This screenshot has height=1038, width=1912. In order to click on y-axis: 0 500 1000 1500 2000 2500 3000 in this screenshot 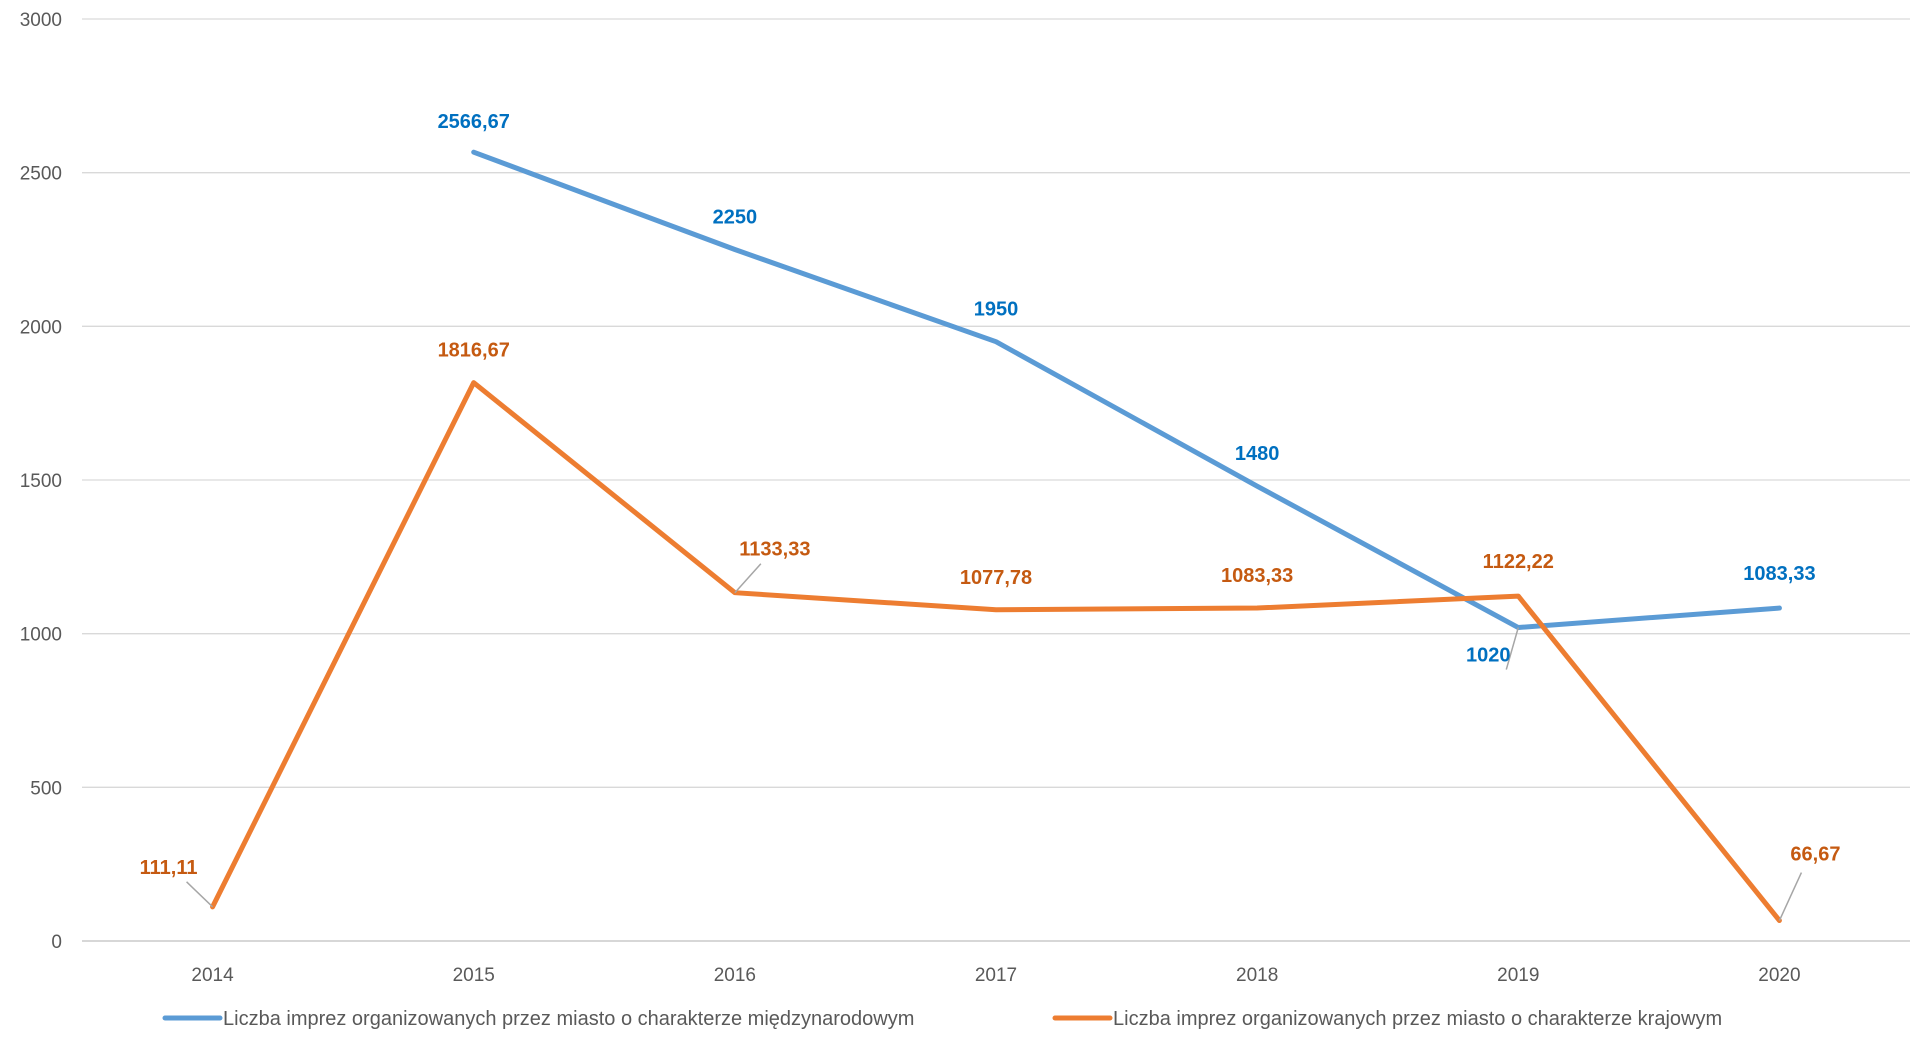, I will do `click(41, 481)`.